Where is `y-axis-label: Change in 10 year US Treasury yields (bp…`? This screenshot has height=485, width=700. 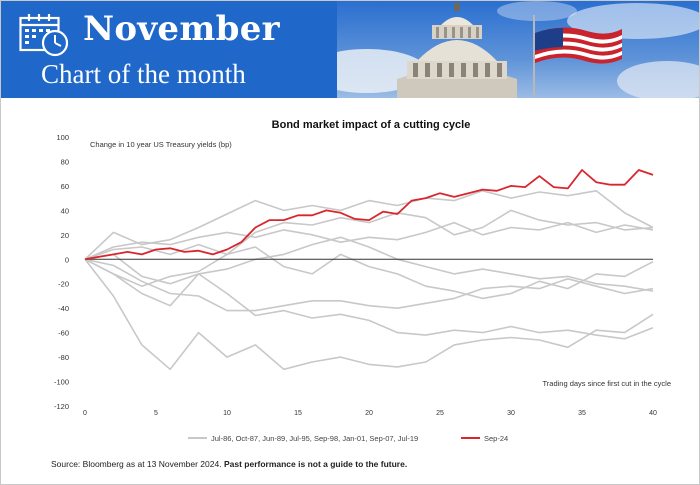 y-axis-label: Change in 10 year US Treasury yields (bp… is located at coordinates (161, 144).